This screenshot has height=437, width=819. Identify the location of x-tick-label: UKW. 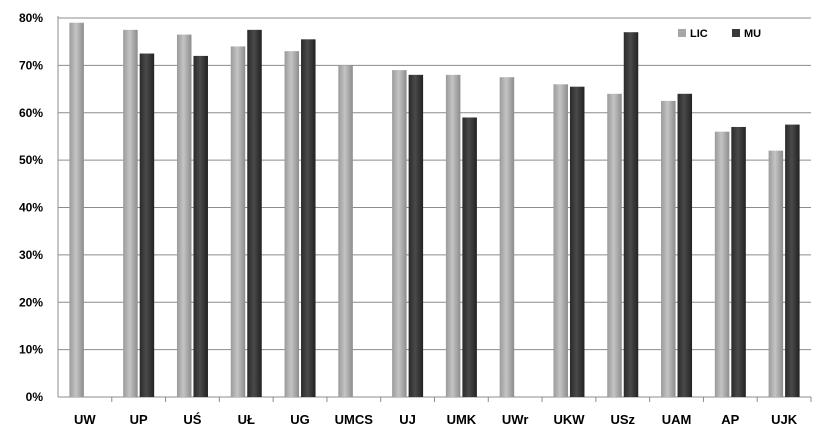
(569, 419).